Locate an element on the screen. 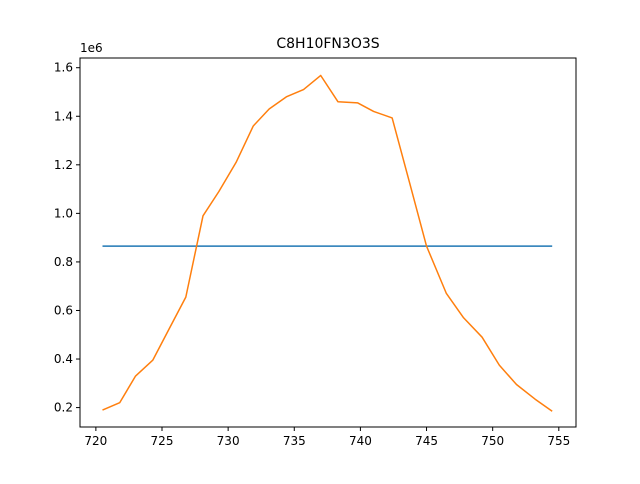 The height and width of the screenshot is (484, 640). x-tick-label: 750 is located at coordinates (492, 441).